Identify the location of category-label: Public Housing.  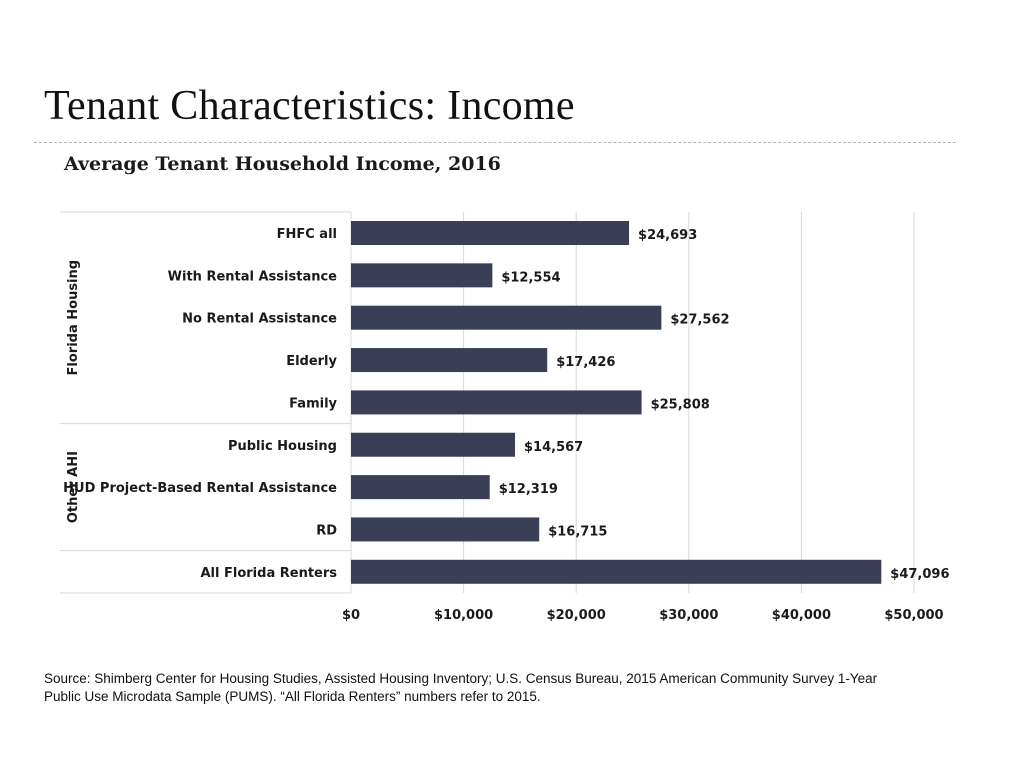
(282, 446).